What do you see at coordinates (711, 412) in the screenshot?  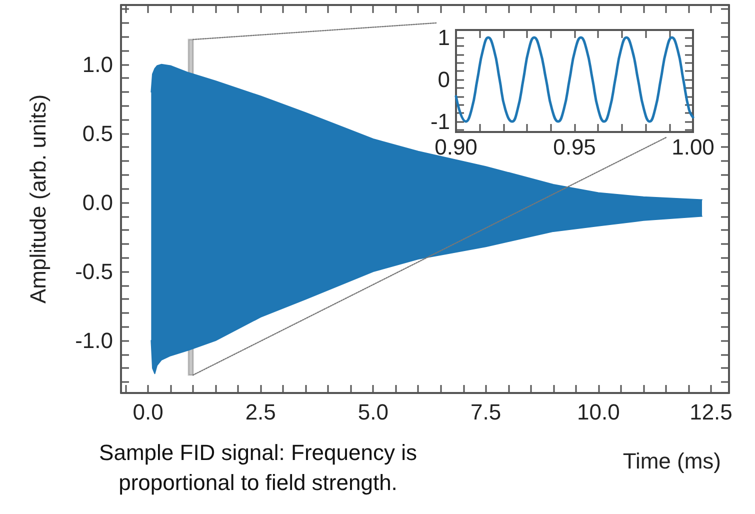 I see `x-tick-label: 12.5` at bounding box center [711, 412].